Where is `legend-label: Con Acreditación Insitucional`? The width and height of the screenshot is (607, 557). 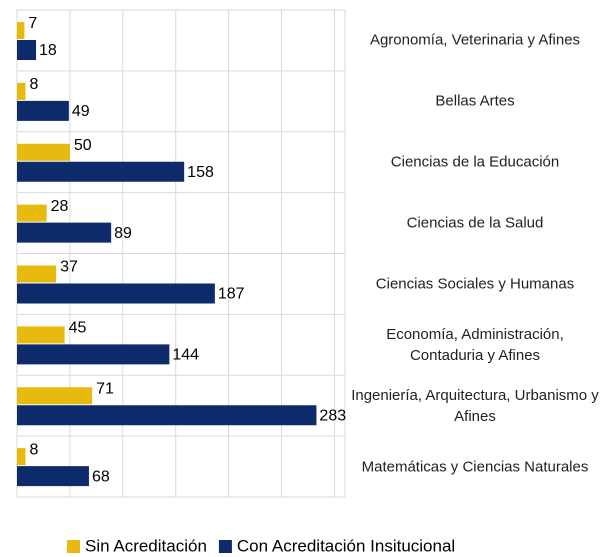 legend-label: Con Acreditación Insitucional is located at coordinates (346, 545).